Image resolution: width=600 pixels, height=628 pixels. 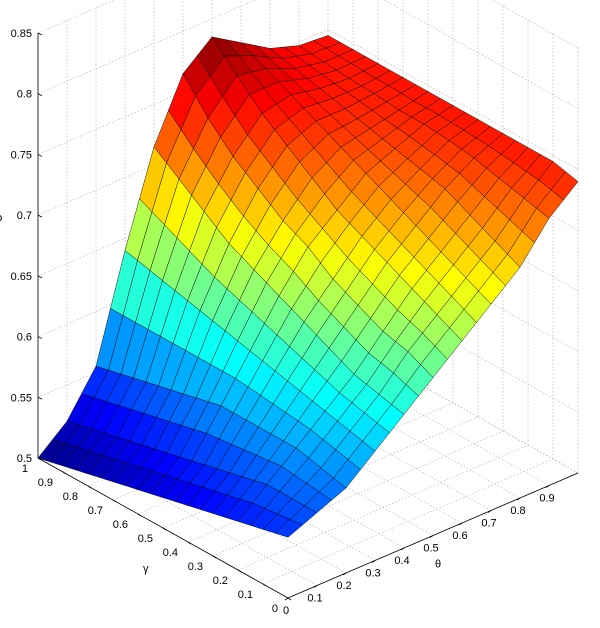 What do you see at coordinates (430, 549) in the screenshot?
I see `x-tick-label: 0.5` at bounding box center [430, 549].